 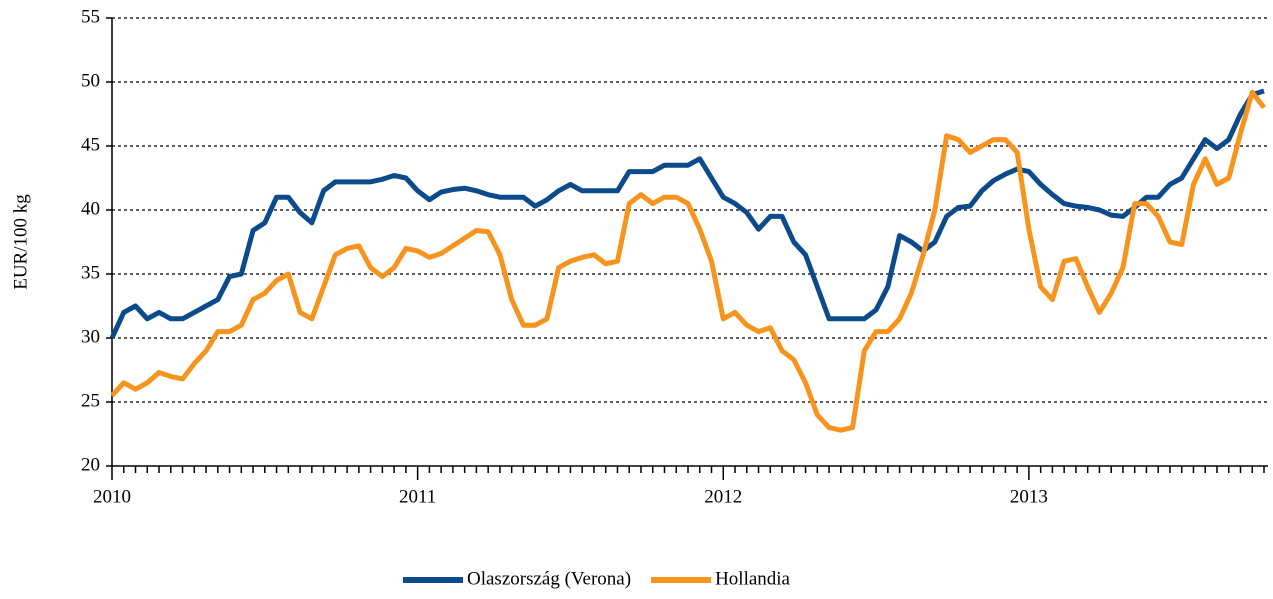 I want to click on y-tick-label: 25, so click(x=90, y=400).